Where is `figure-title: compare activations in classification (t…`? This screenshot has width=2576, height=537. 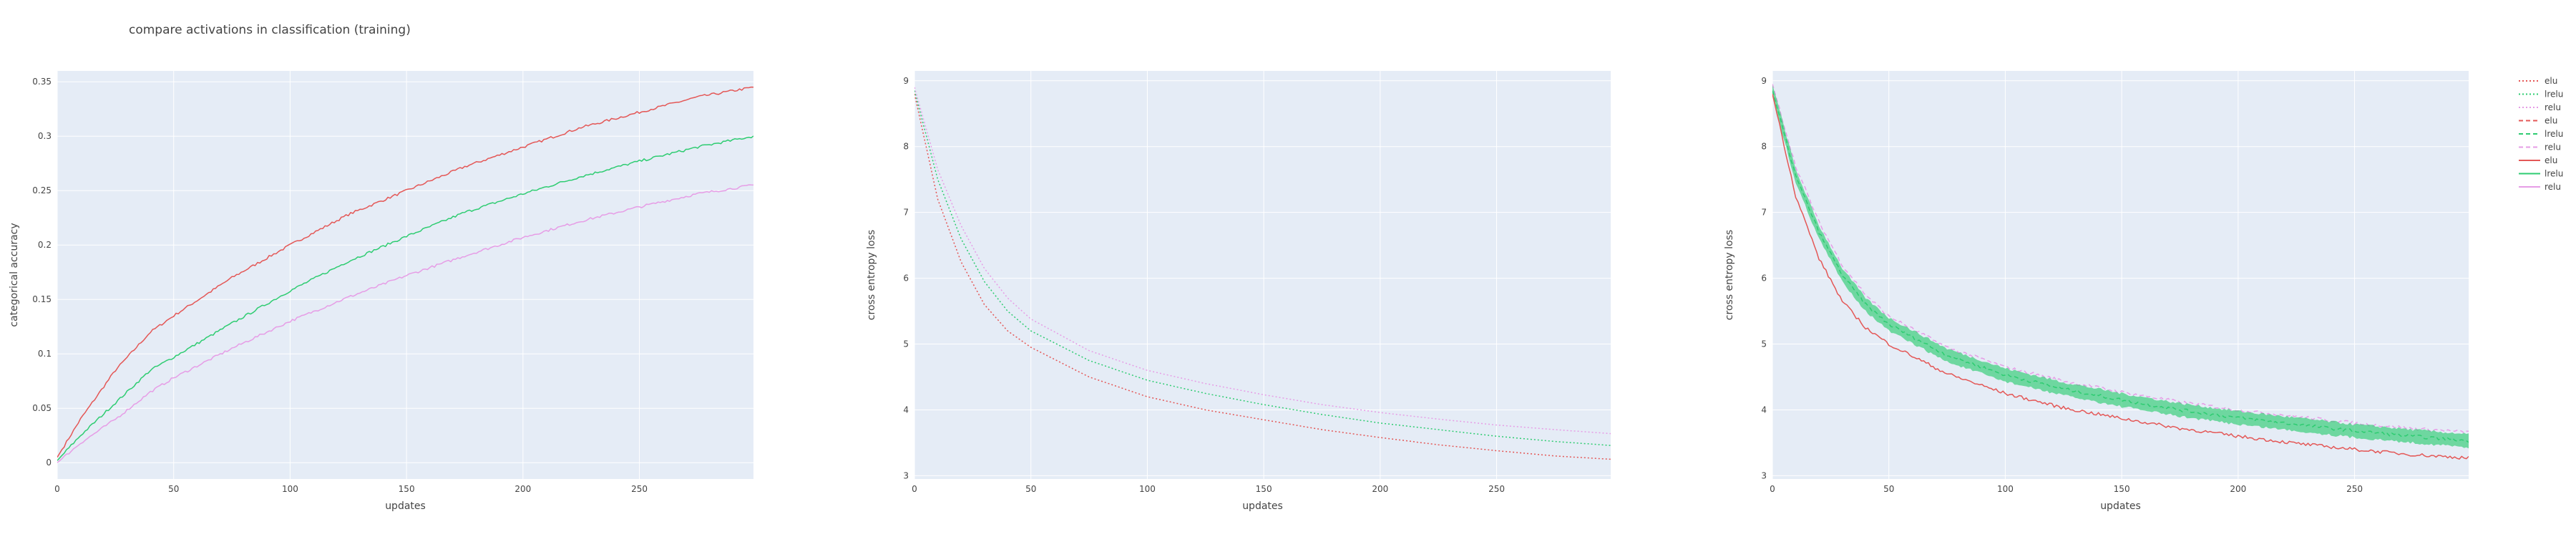 figure-title: compare activations in classification (t… is located at coordinates (270, 30).